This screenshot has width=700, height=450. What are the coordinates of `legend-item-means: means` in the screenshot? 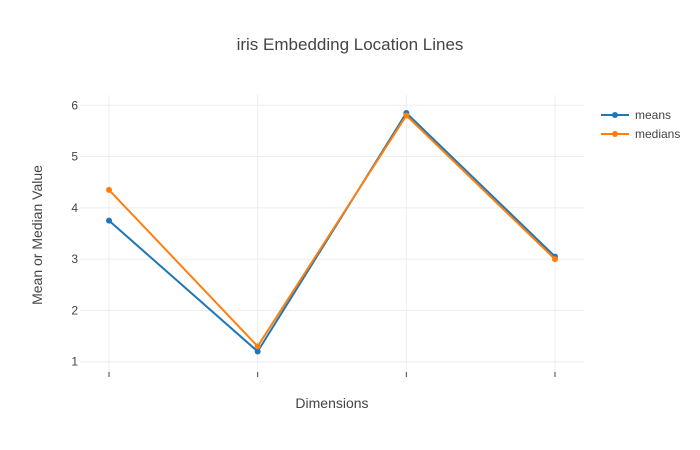 It's located at (636, 115).